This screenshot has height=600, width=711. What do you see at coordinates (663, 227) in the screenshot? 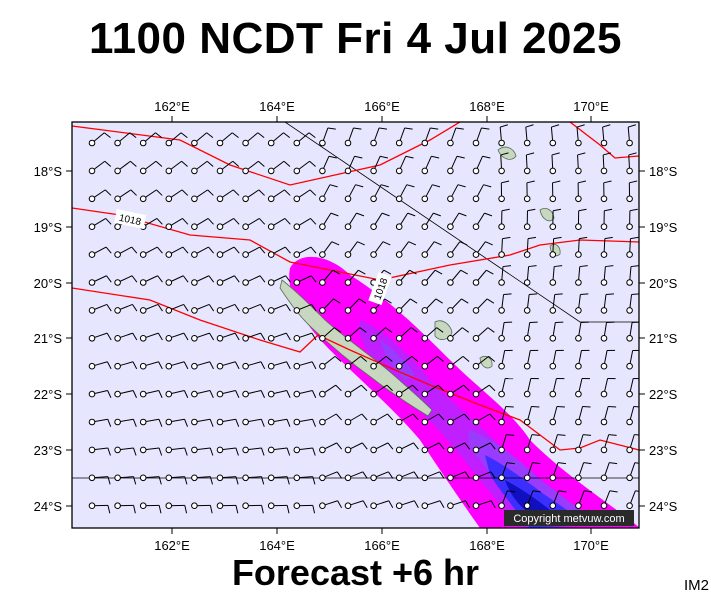
I see `lat-label: 19°S` at bounding box center [663, 227].